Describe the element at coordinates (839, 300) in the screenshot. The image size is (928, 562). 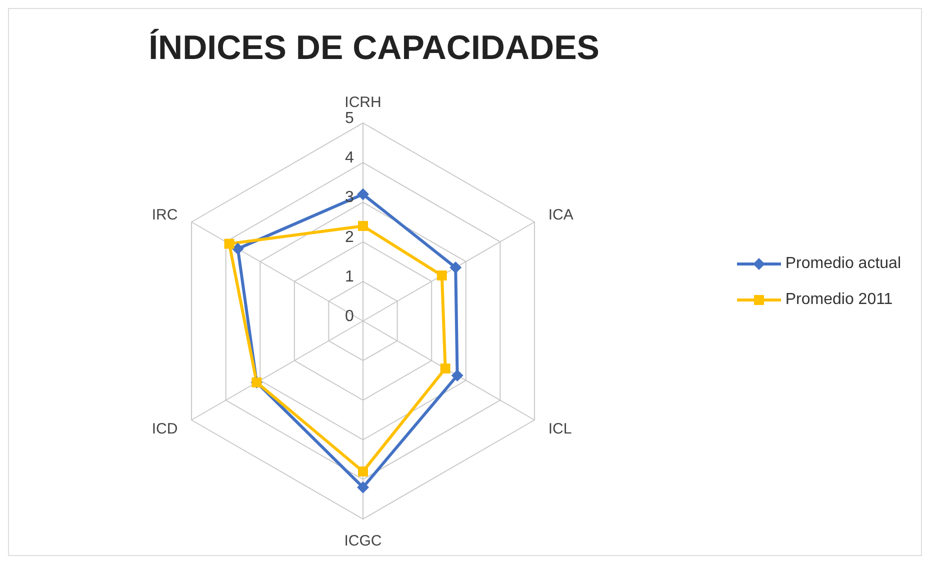
I see `legend-label: Promedio 2011` at that location.